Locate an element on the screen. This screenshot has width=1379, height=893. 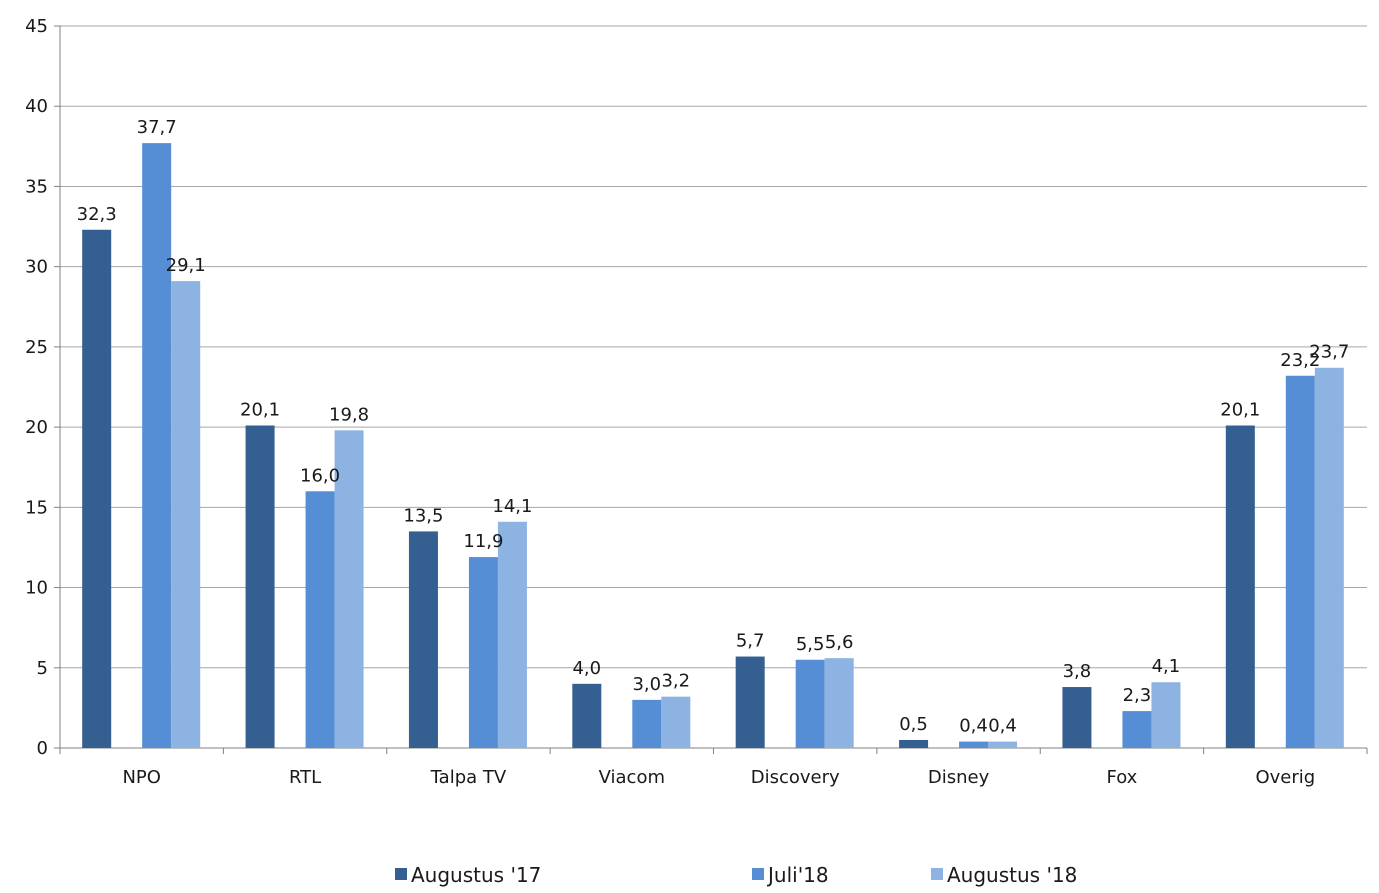
data-label: 5,6 is located at coordinates (839, 642).